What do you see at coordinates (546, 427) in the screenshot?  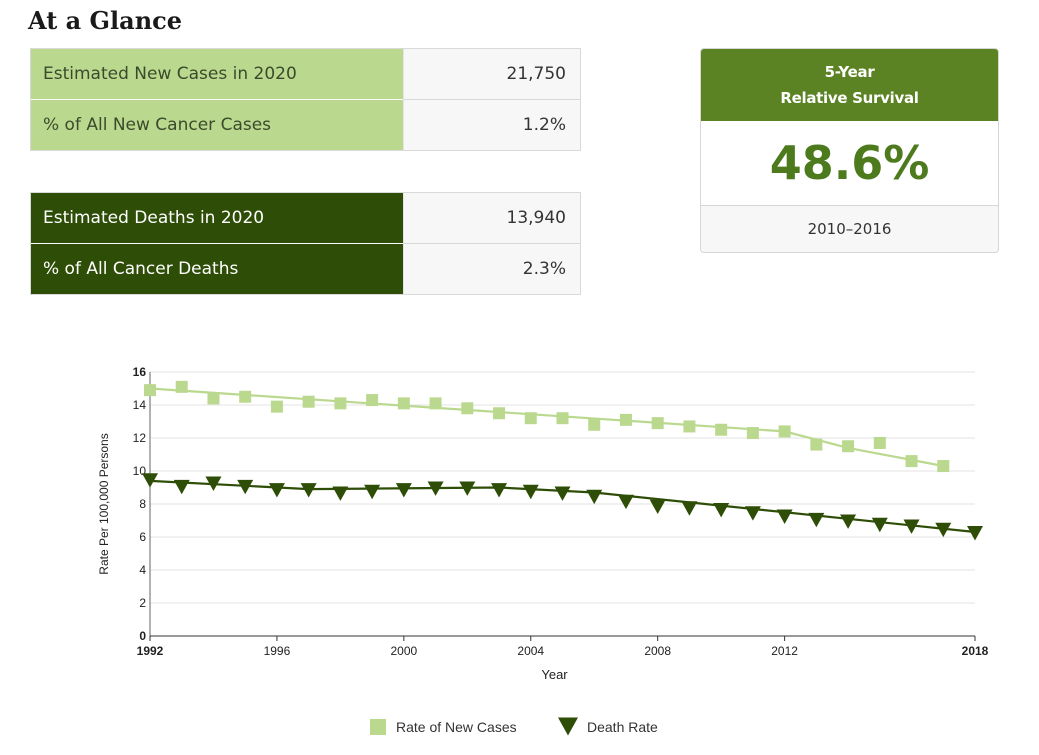 I see `trend-line-new-cases` at bounding box center [546, 427].